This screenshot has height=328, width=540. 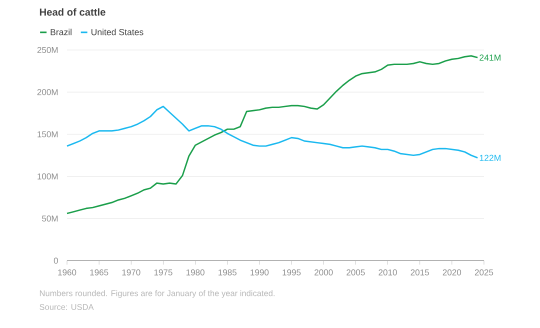 I want to click on x-tick-label: 2025, so click(x=484, y=272).